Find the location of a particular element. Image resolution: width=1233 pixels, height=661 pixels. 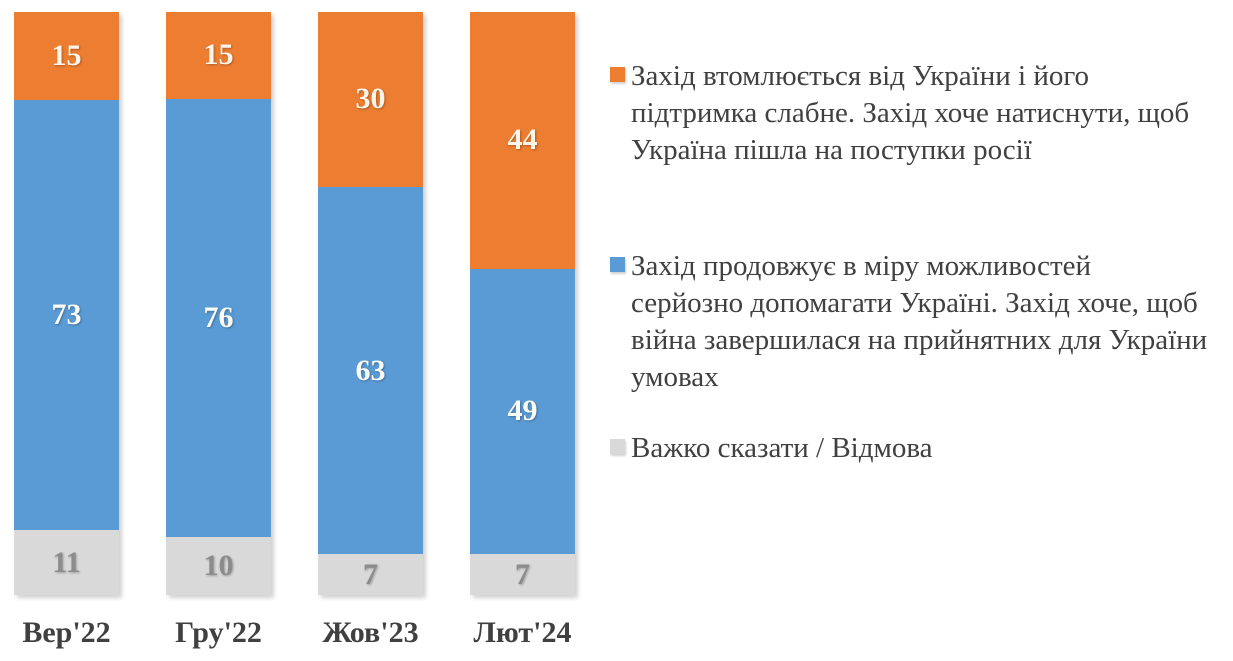

data-label: 63 is located at coordinates (370, 370).